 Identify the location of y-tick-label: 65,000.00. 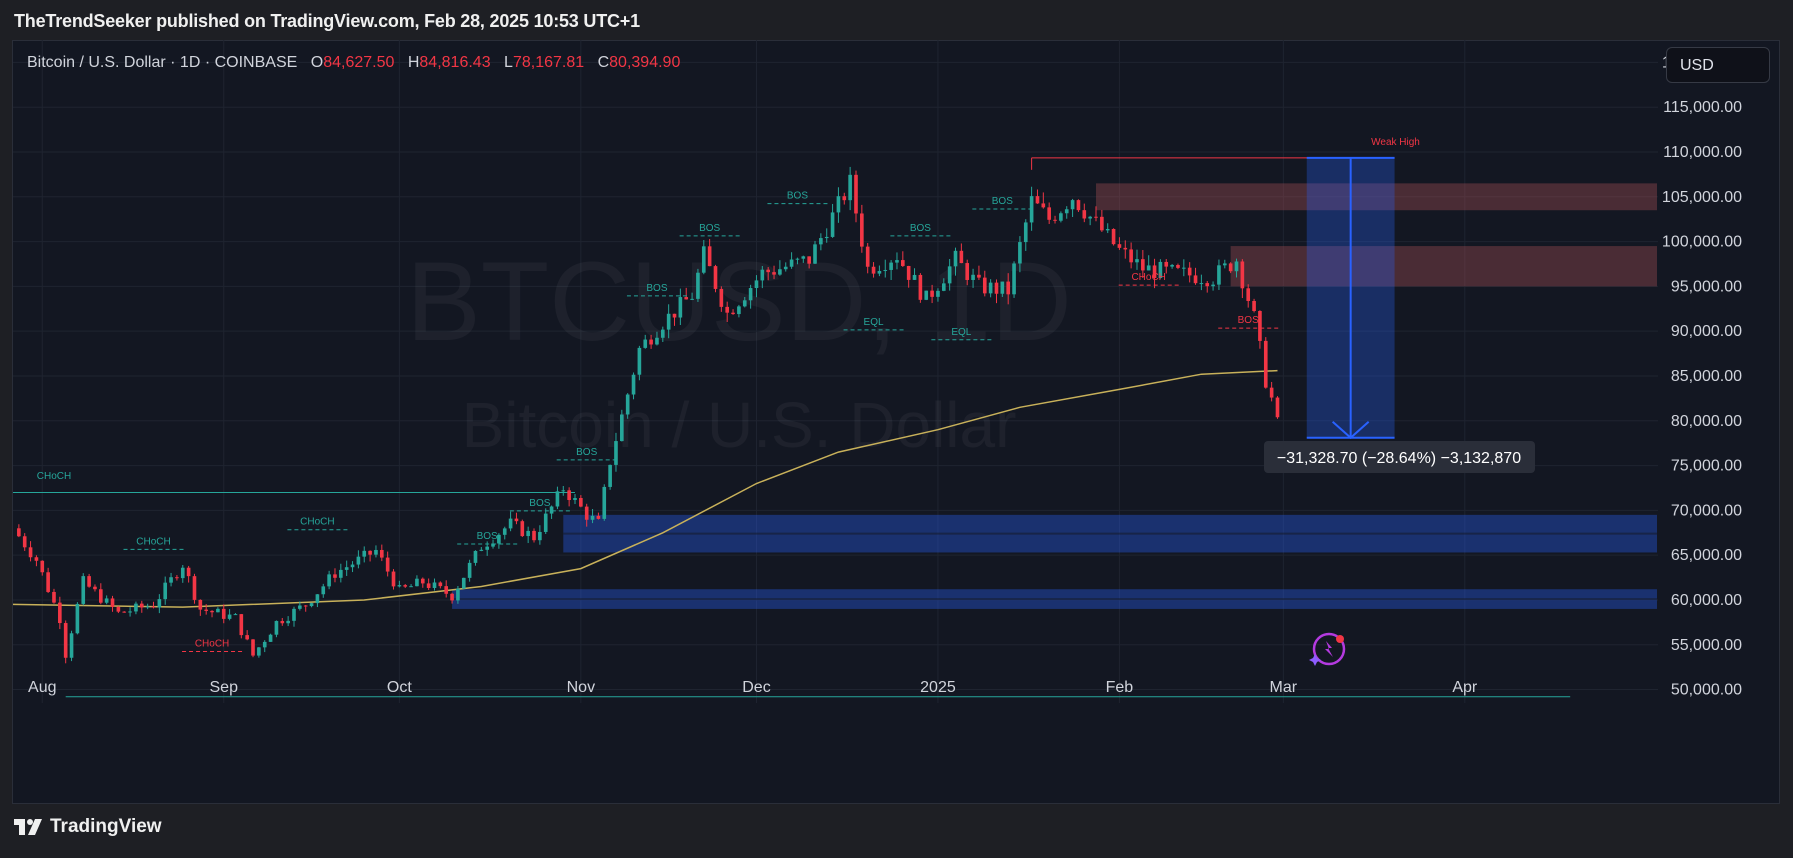
(1706, 555).